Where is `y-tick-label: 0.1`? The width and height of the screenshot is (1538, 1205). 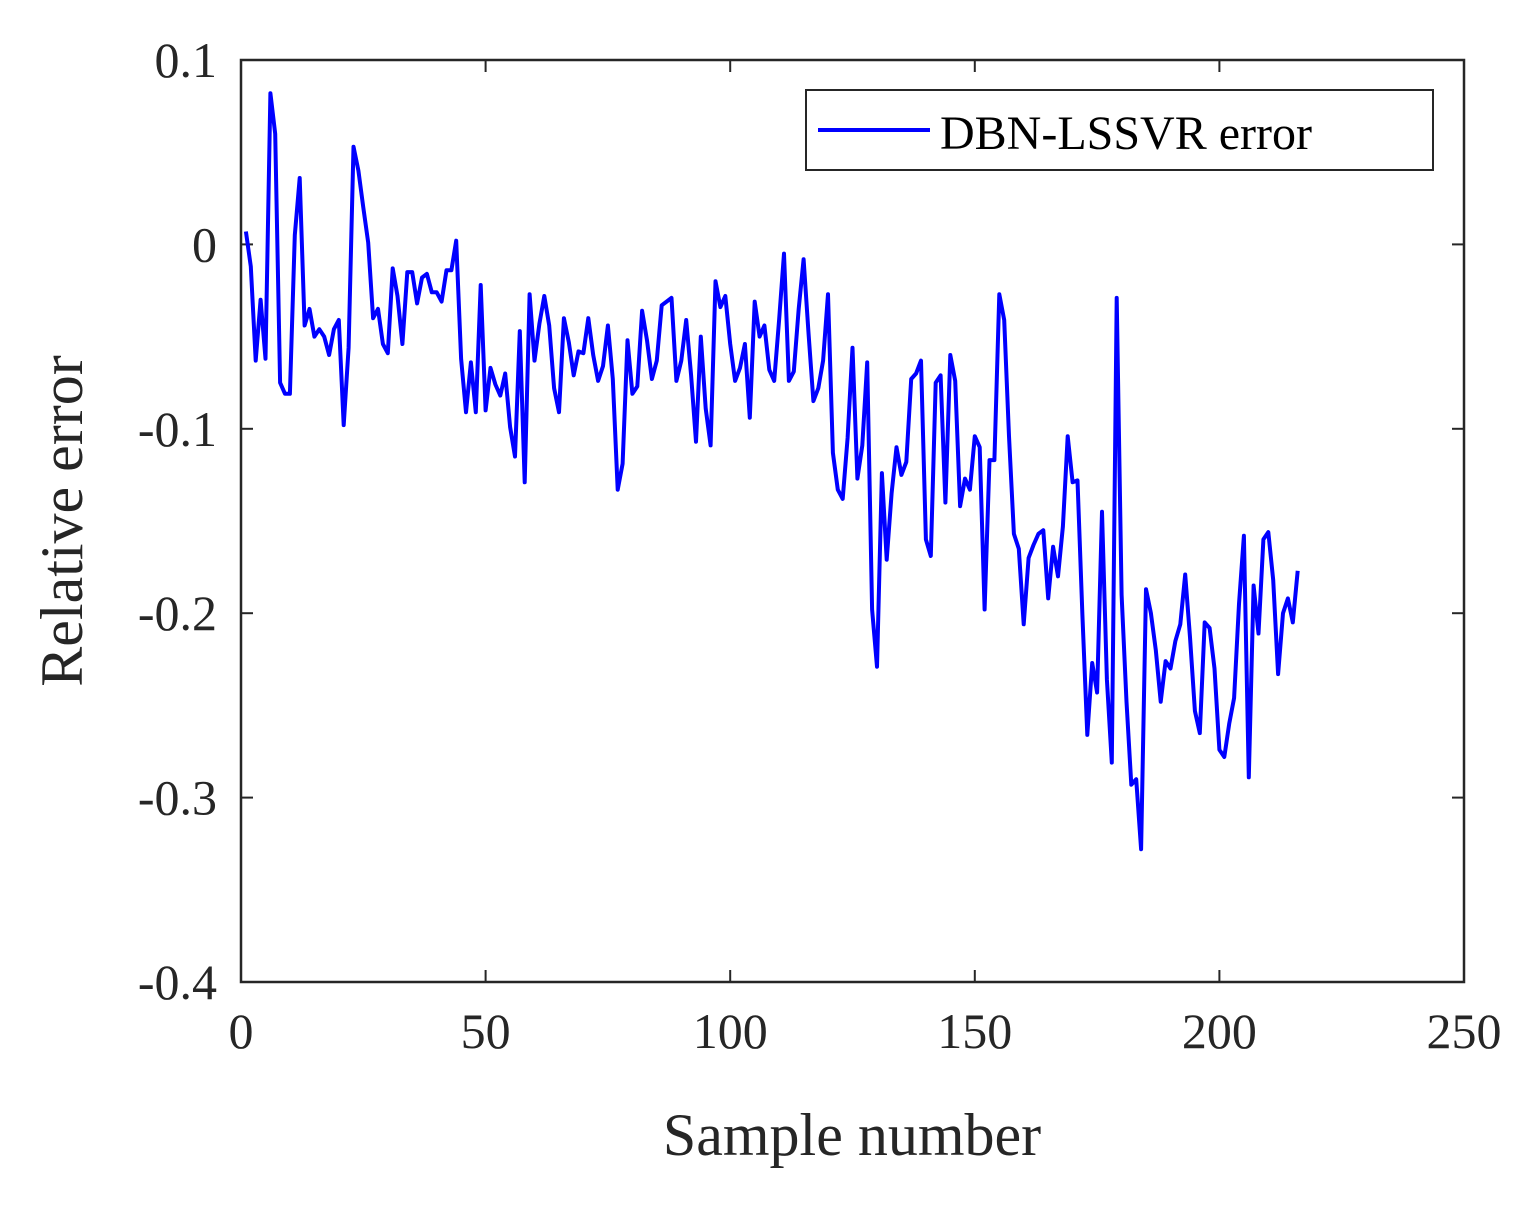
y-tick-label: 0.1 is located at coordinates (186, 60).